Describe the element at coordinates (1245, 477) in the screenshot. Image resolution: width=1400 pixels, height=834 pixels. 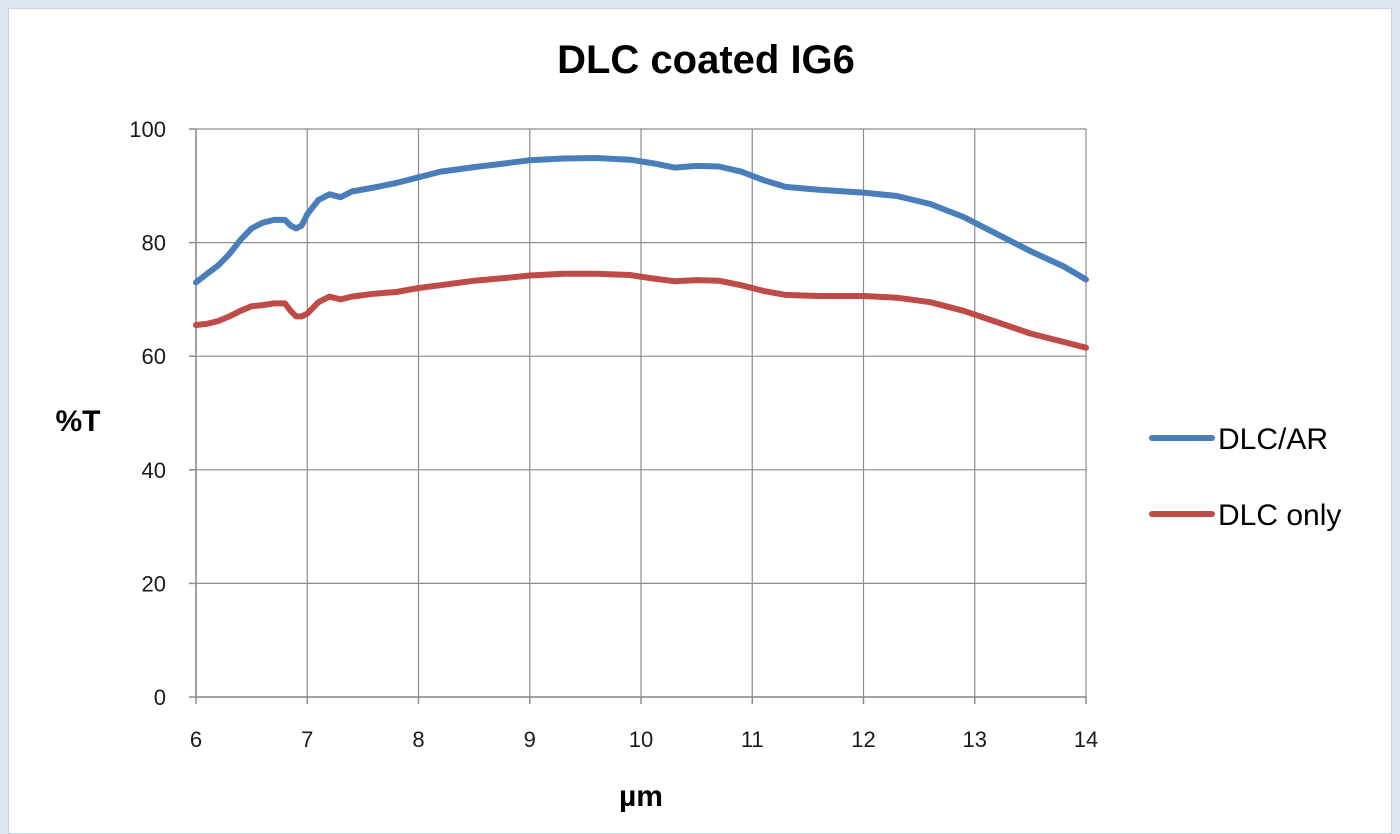
I see `legend: DLC/AR DLC only` at that location.